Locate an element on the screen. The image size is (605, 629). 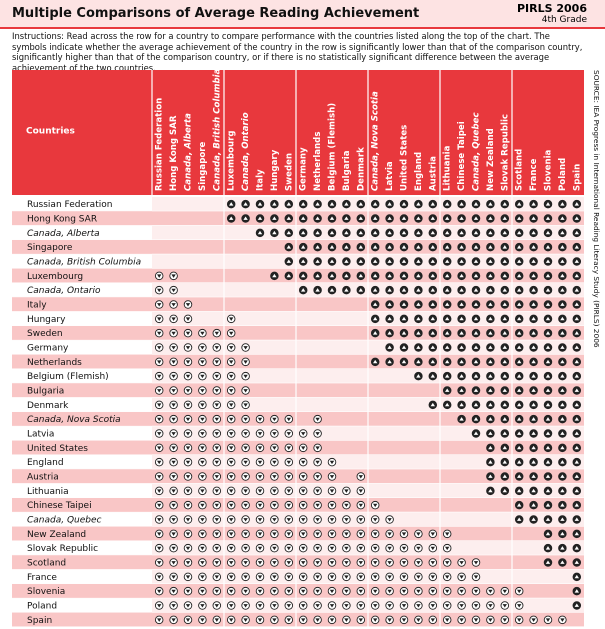
country-name: Lithuania is located at coordinates (48, 492).